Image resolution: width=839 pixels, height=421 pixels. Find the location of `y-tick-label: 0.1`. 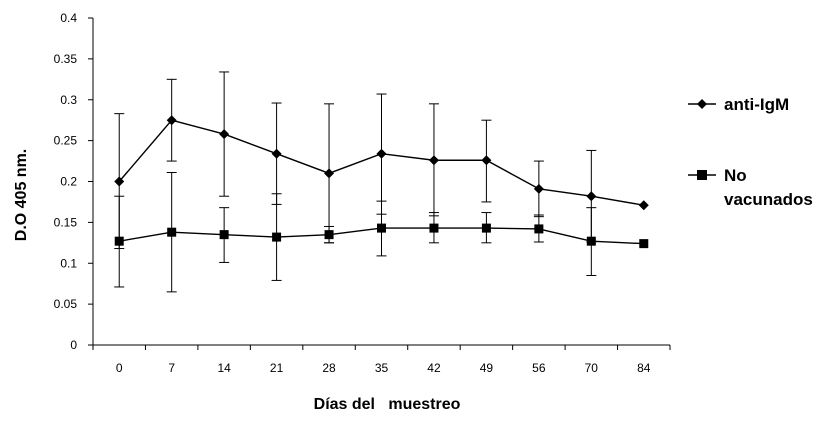

y-tick-label: 0.1 is located at coordinates (68, 263).